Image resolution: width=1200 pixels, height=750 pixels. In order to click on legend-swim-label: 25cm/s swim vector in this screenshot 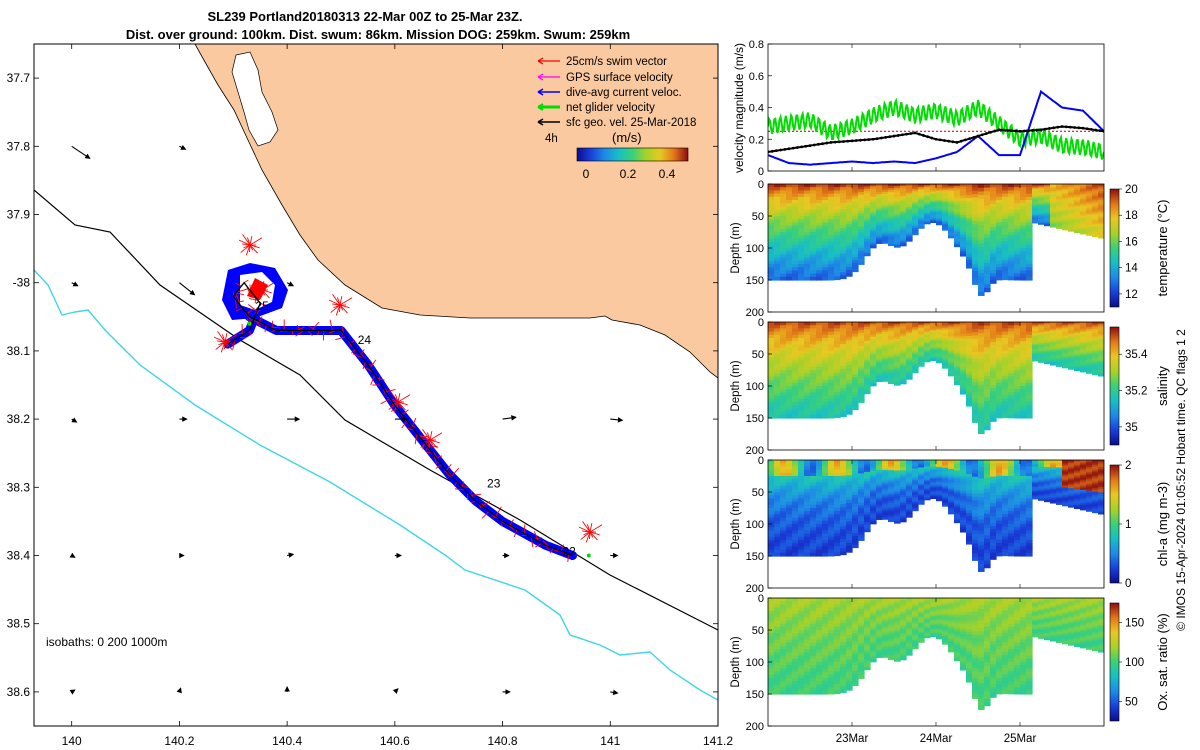, I will do `click(616, 62)`.